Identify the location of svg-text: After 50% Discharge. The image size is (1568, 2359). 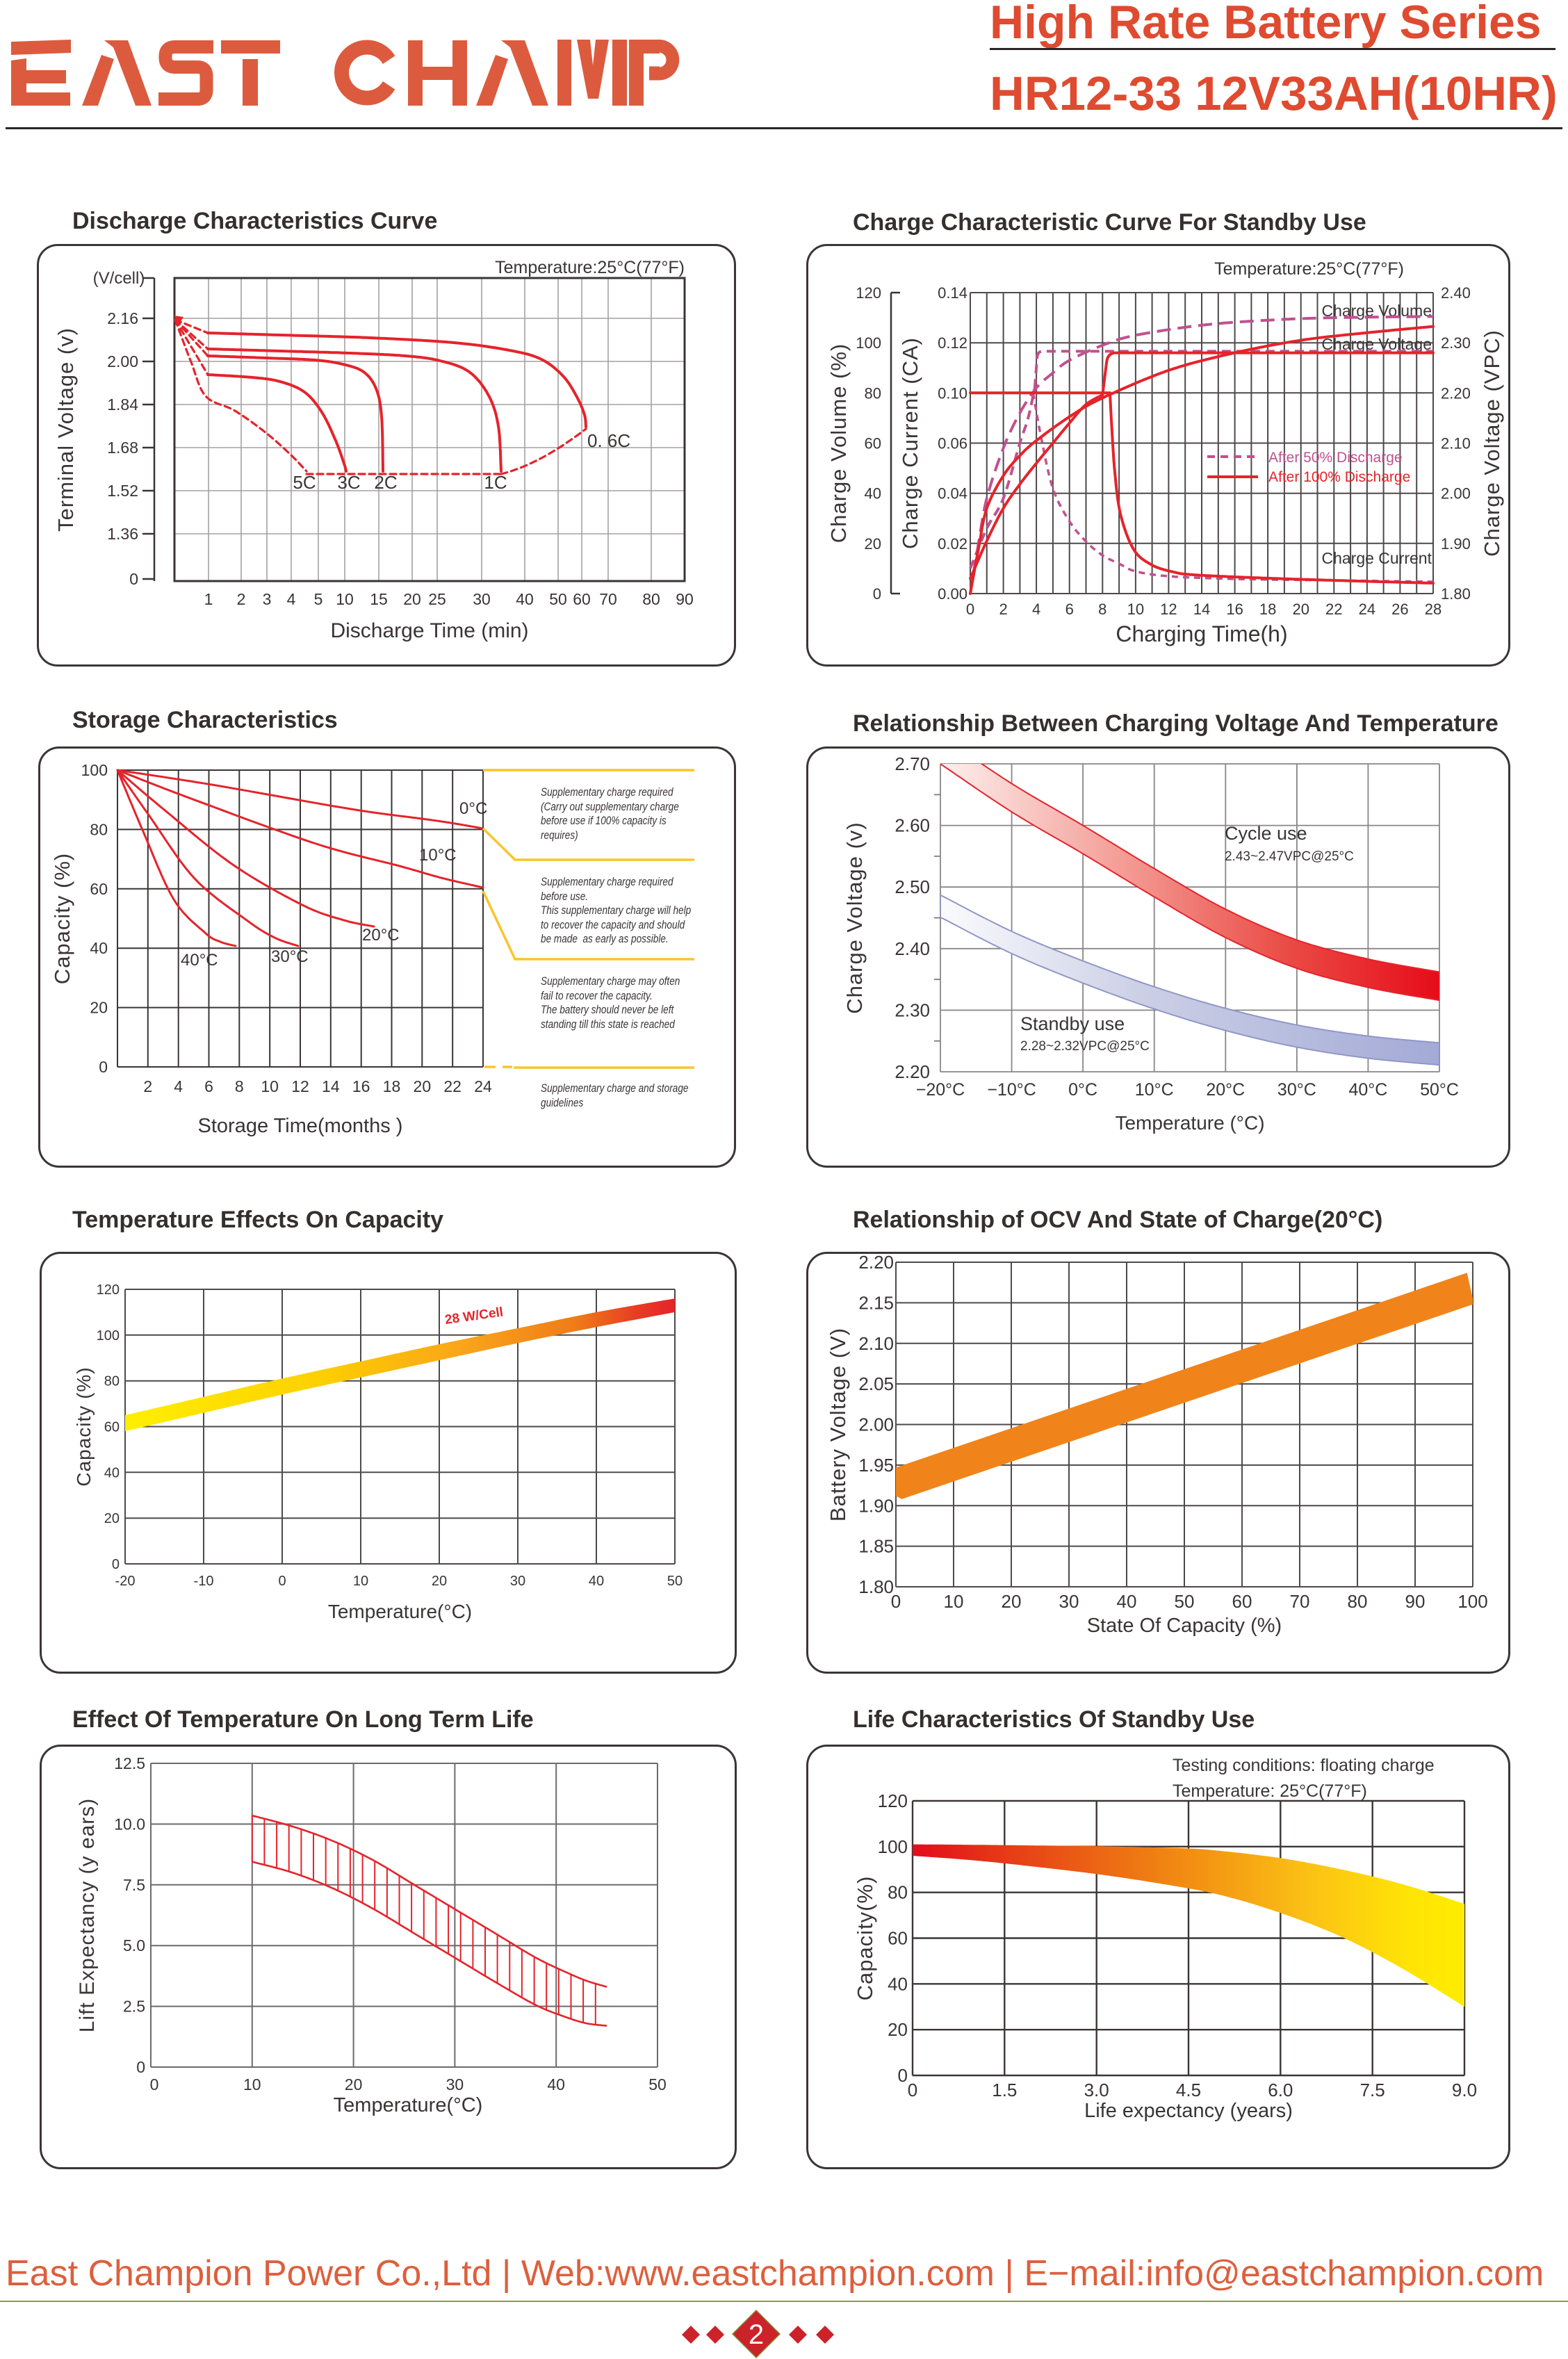
(1335, 458).